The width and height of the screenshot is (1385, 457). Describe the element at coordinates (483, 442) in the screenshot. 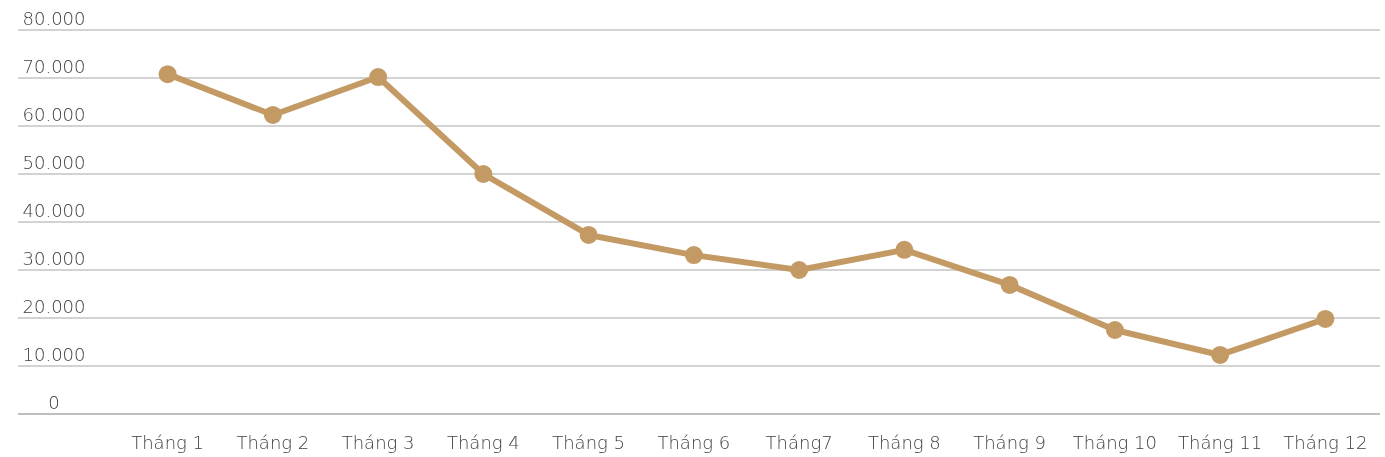

I see `x-tick-label: Tháng 4` at that location.